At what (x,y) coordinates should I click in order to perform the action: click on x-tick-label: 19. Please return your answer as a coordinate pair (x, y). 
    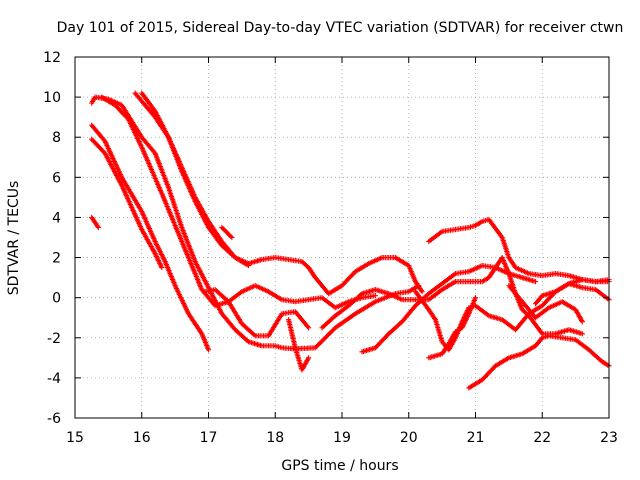
    Looking at the image, I should click on (342, 438).